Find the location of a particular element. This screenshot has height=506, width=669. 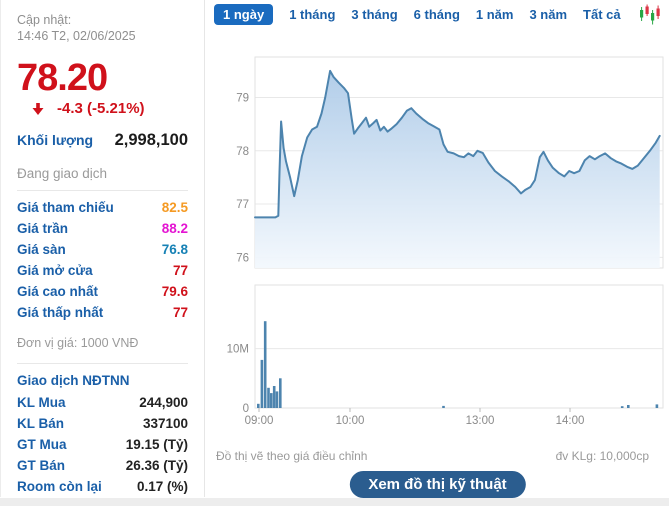

foreign-trading-title: Giao dịch NĐTNN is located at coordinates (73, 380).